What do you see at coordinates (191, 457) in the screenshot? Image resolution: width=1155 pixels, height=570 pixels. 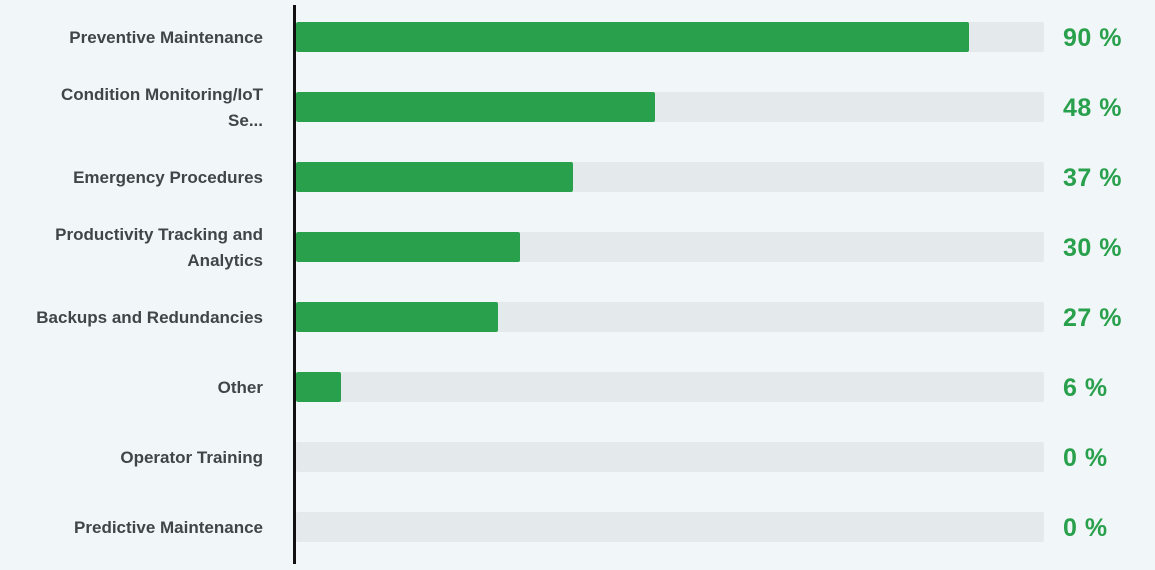 I see `category-label: Operator Training` at bounding box center [191, 457].